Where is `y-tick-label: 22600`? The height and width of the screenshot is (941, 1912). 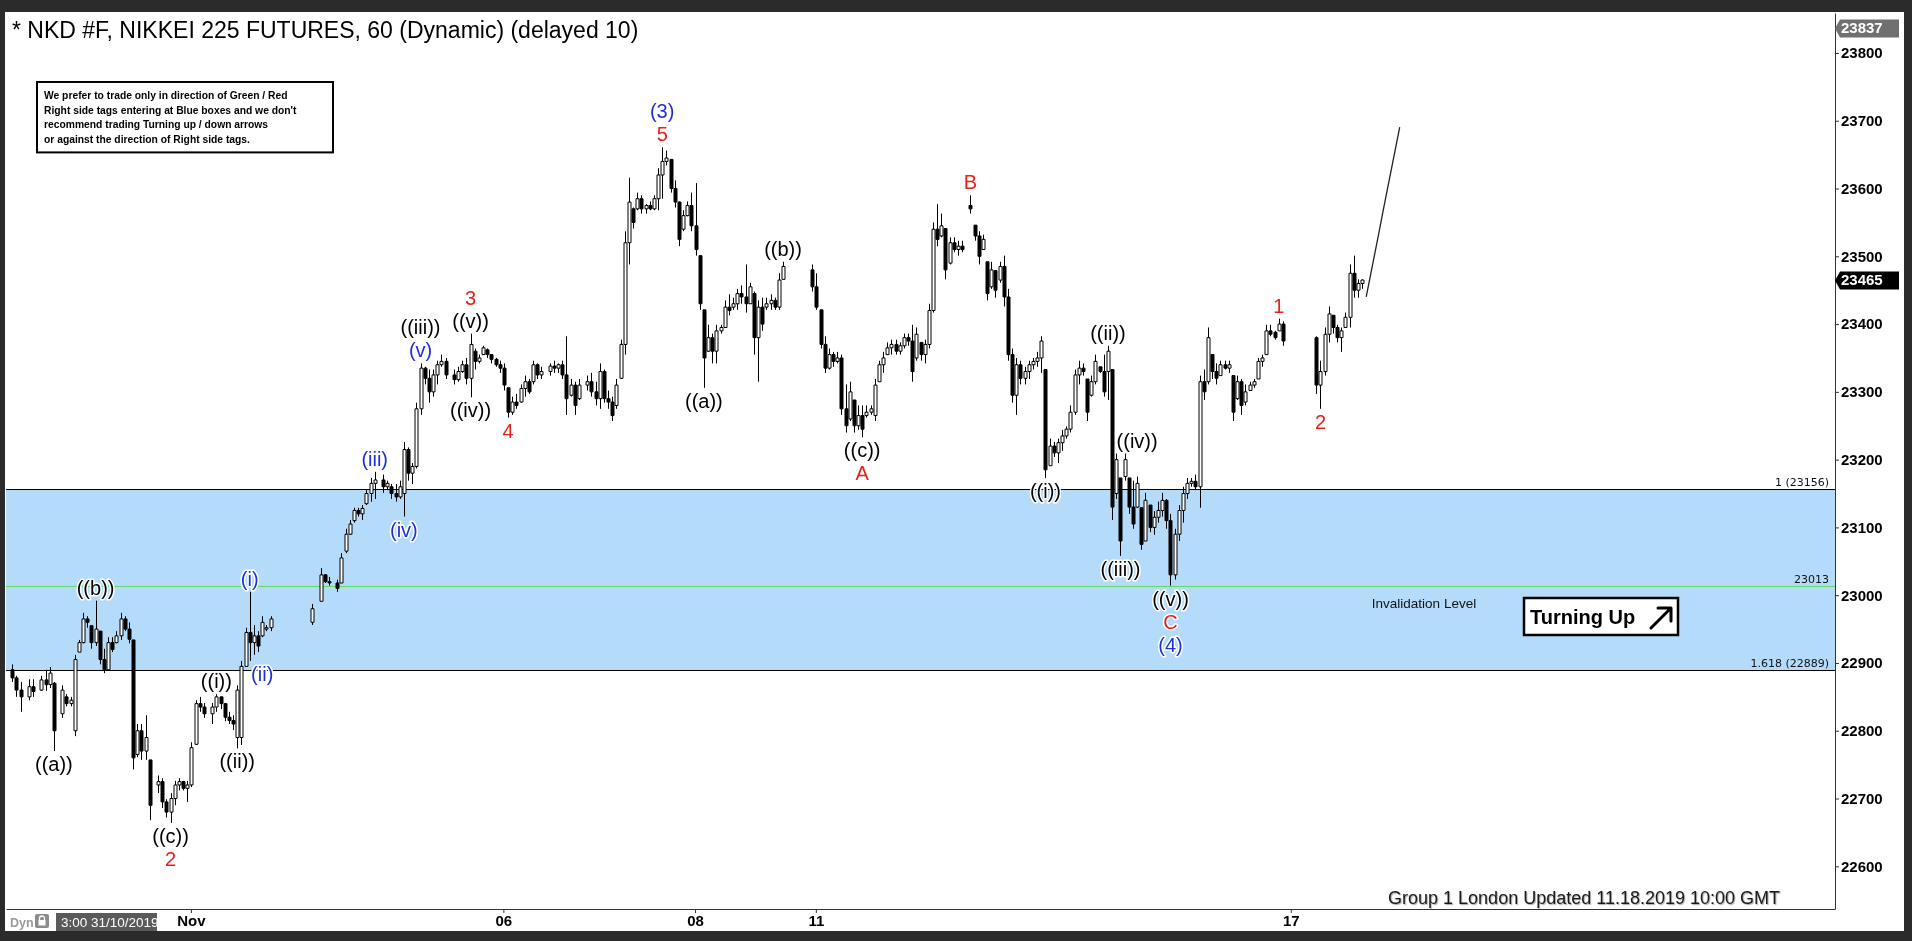 y-tick-label: 22600 is located at coordinates (1862, 866).